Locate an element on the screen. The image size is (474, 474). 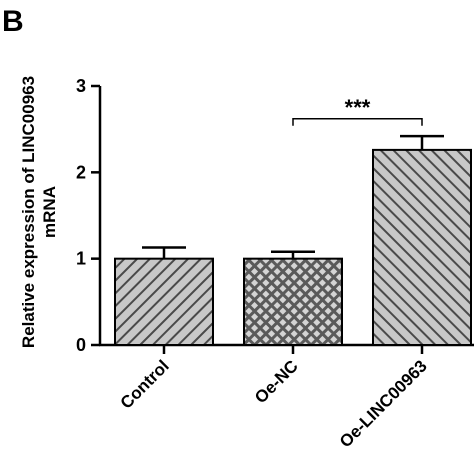
significance-bracket: *** is located at coordinates (357, 110).